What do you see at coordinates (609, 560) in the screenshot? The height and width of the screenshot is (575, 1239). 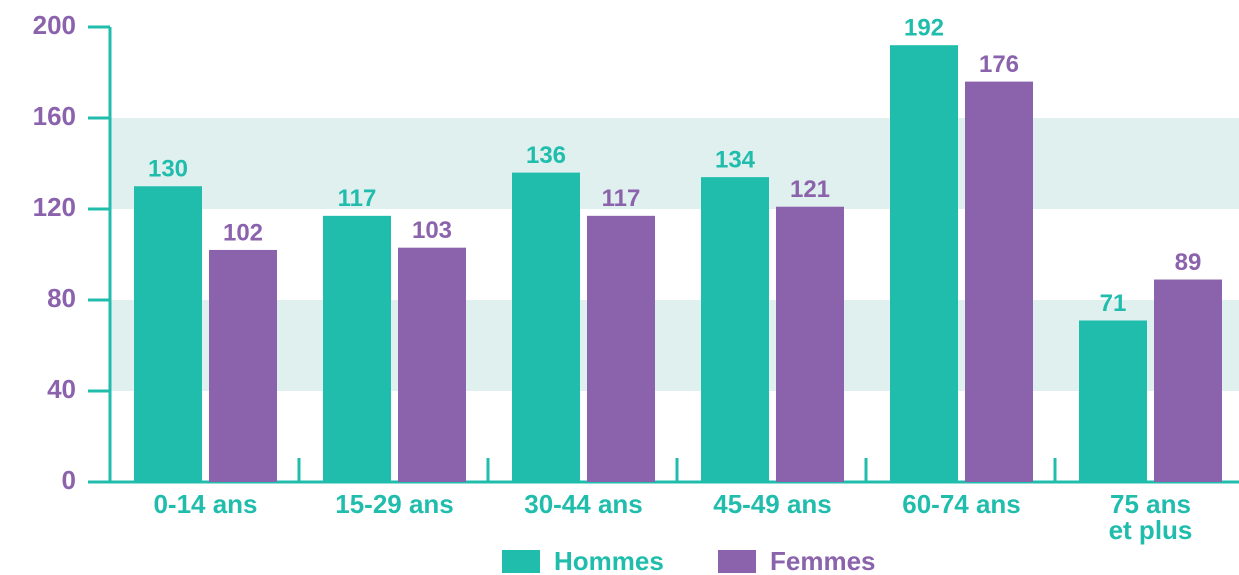 I see `legend-label: Hommes` at bounding box center [609, 560].